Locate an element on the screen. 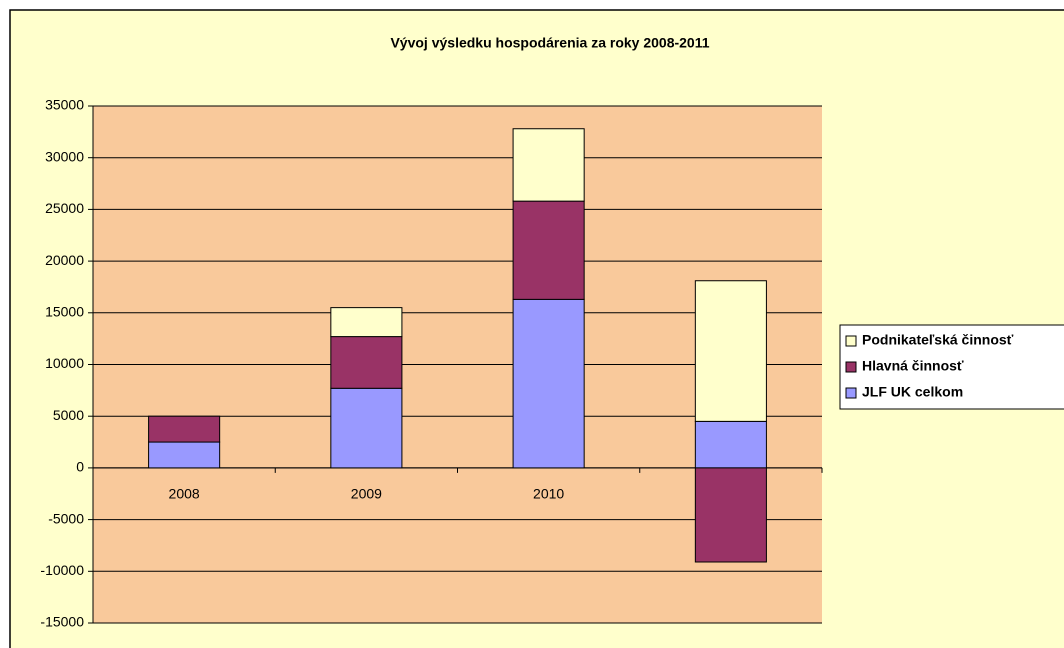 This screenshot has width=1064, height=648. y-tick-label: 0 is located at coordinates (80, 467).